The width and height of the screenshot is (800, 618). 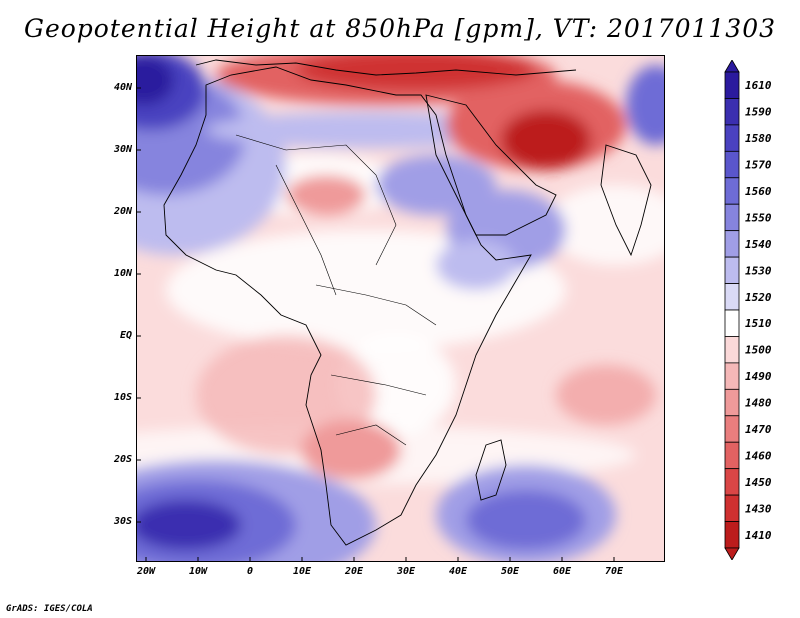 I want to click on colorbar-label: 1540, so click(x=758, y=244).